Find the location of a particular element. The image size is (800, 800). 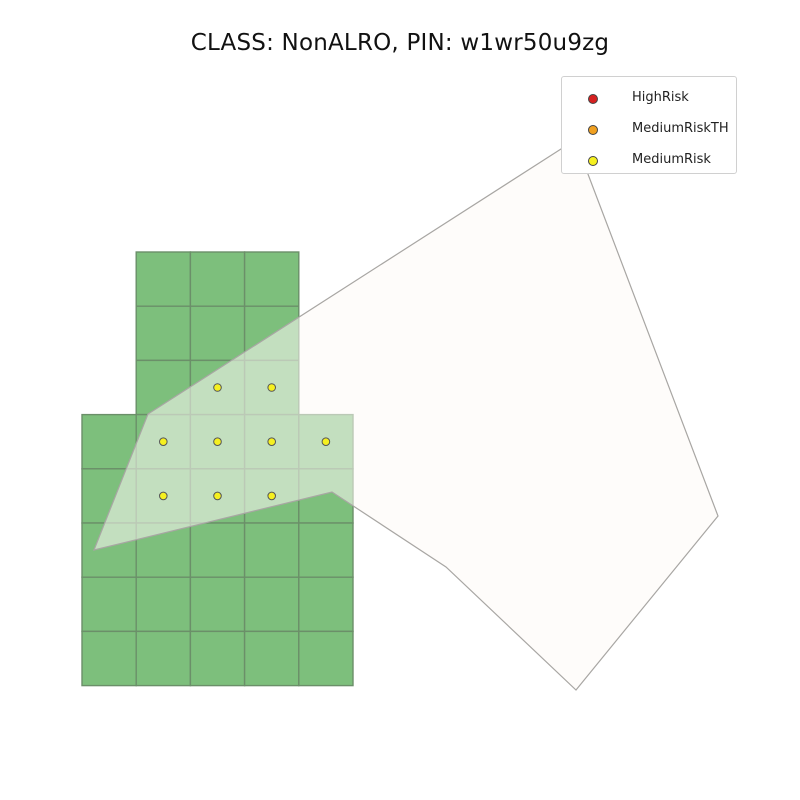

high-risk-marker-icon is located at coordinates (593, 99).